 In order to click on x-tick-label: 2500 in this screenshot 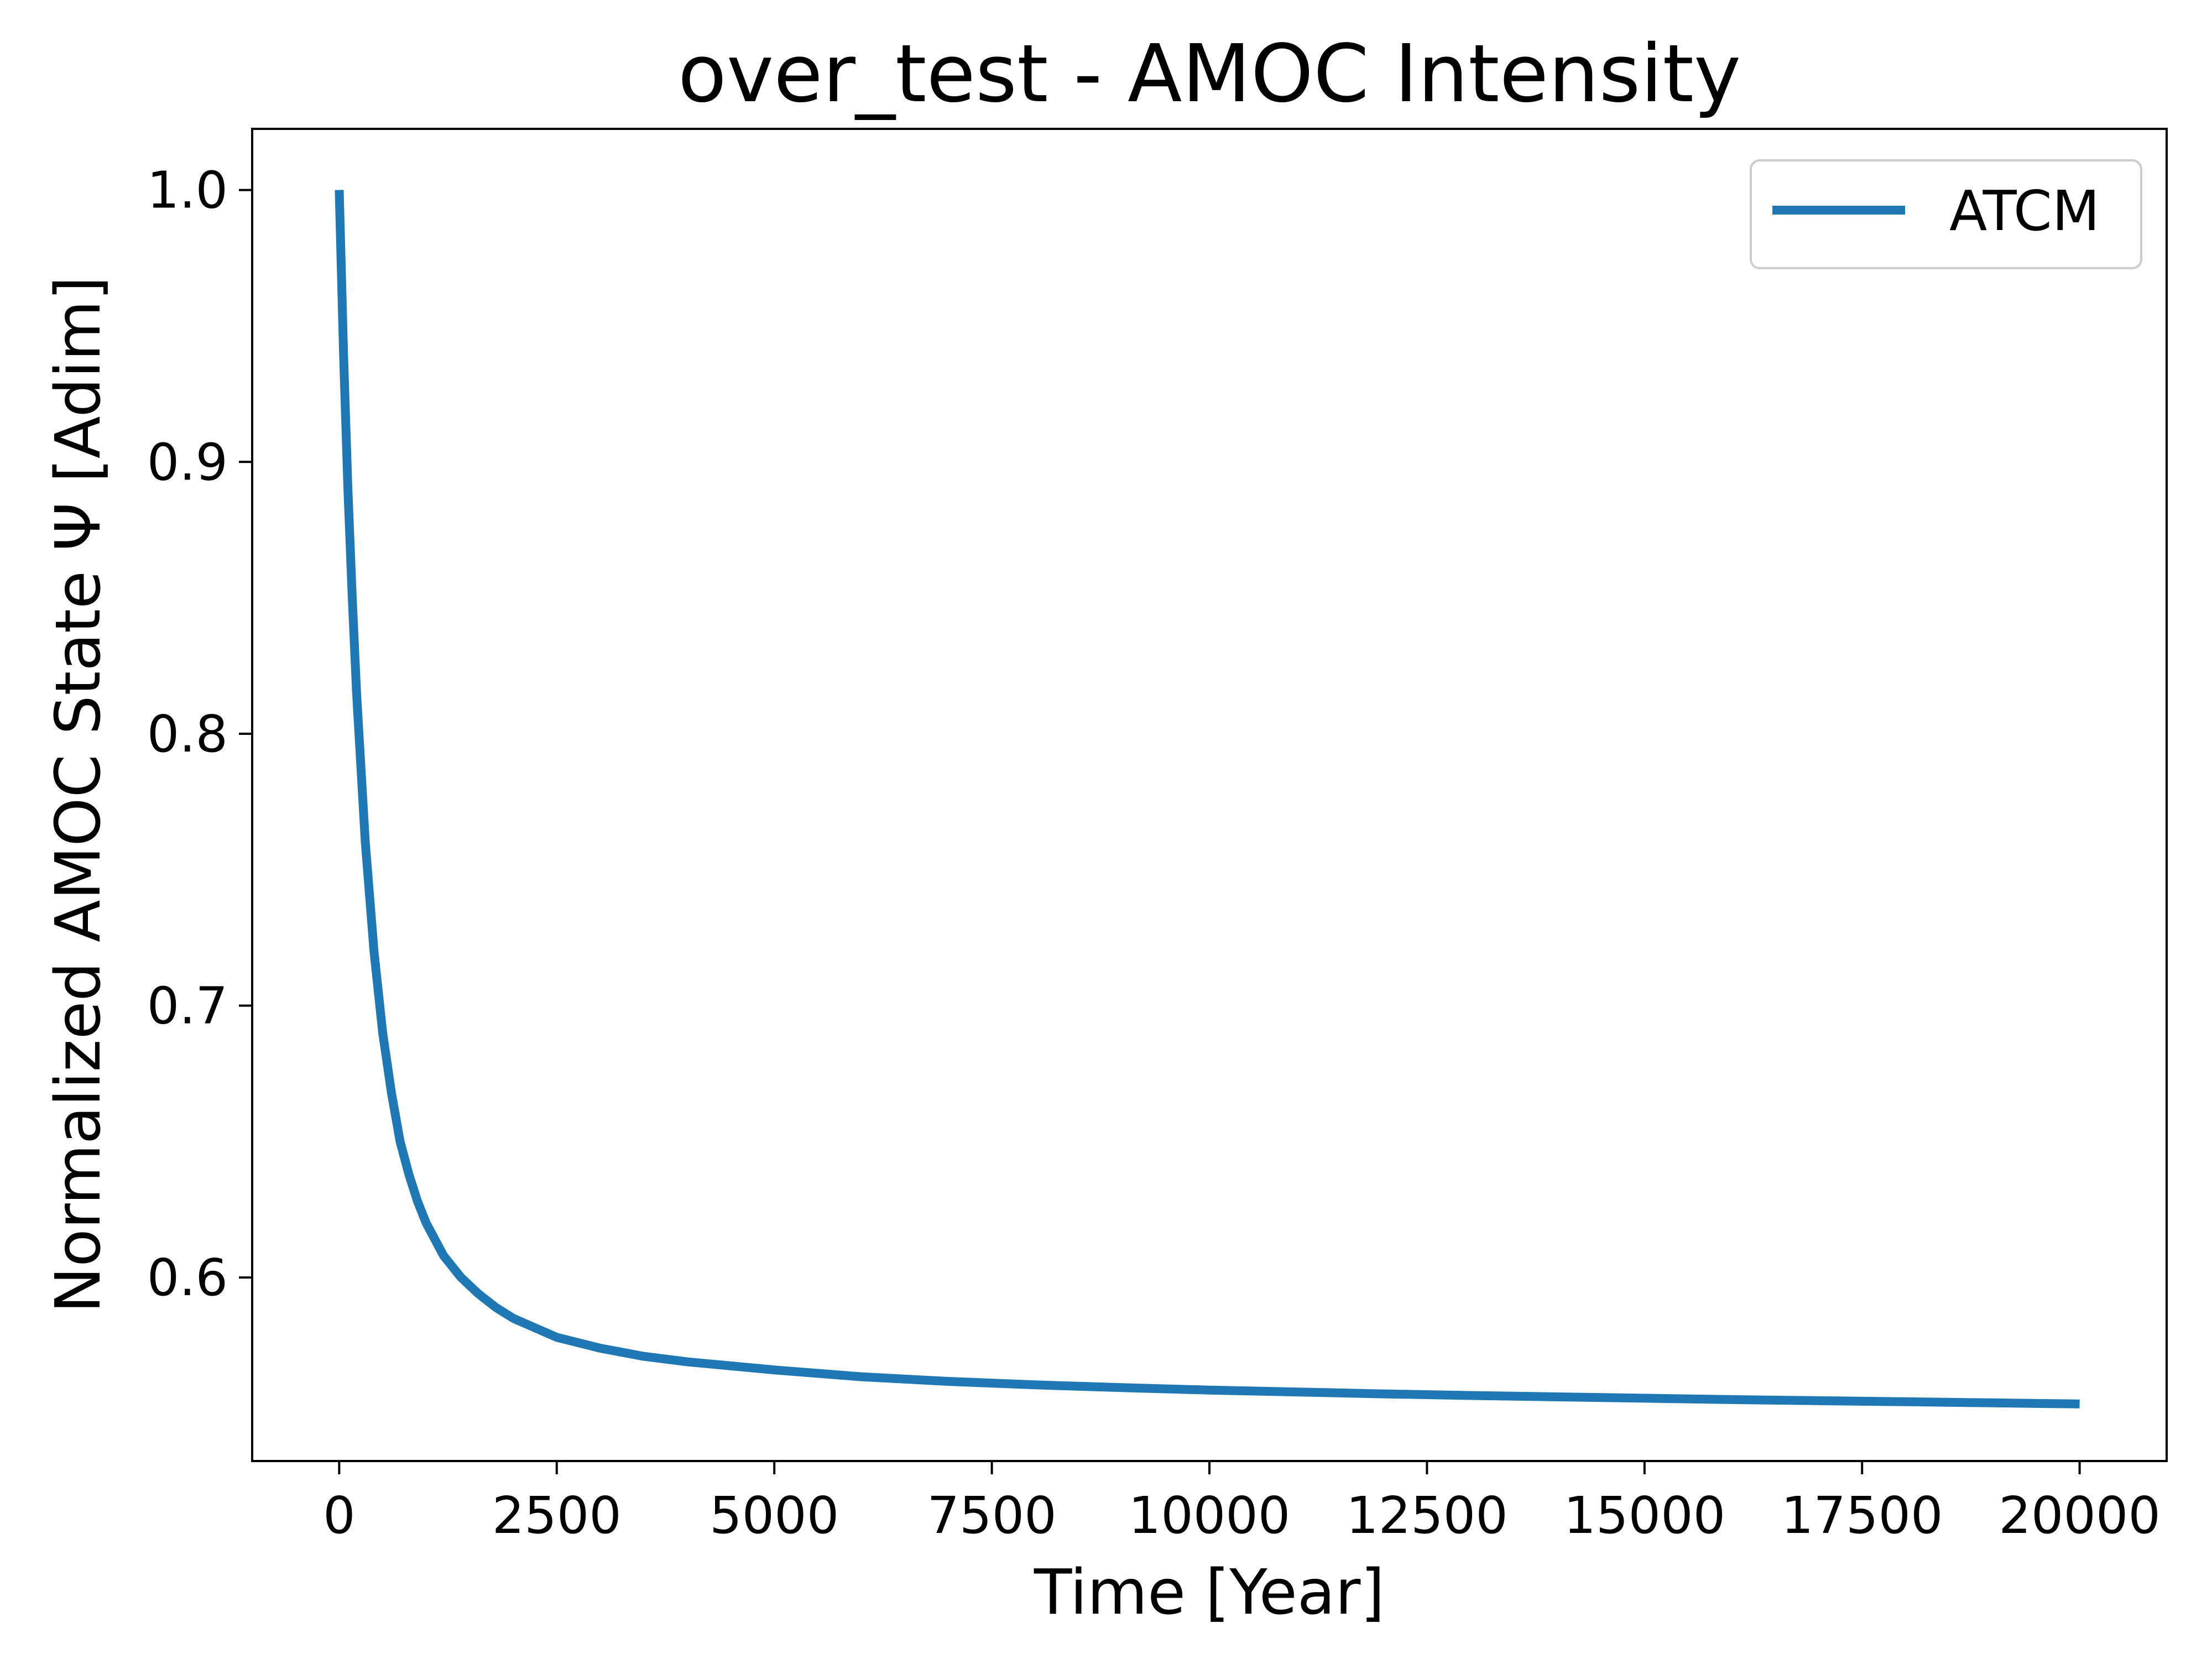, I will do `click(557, 1516)`.